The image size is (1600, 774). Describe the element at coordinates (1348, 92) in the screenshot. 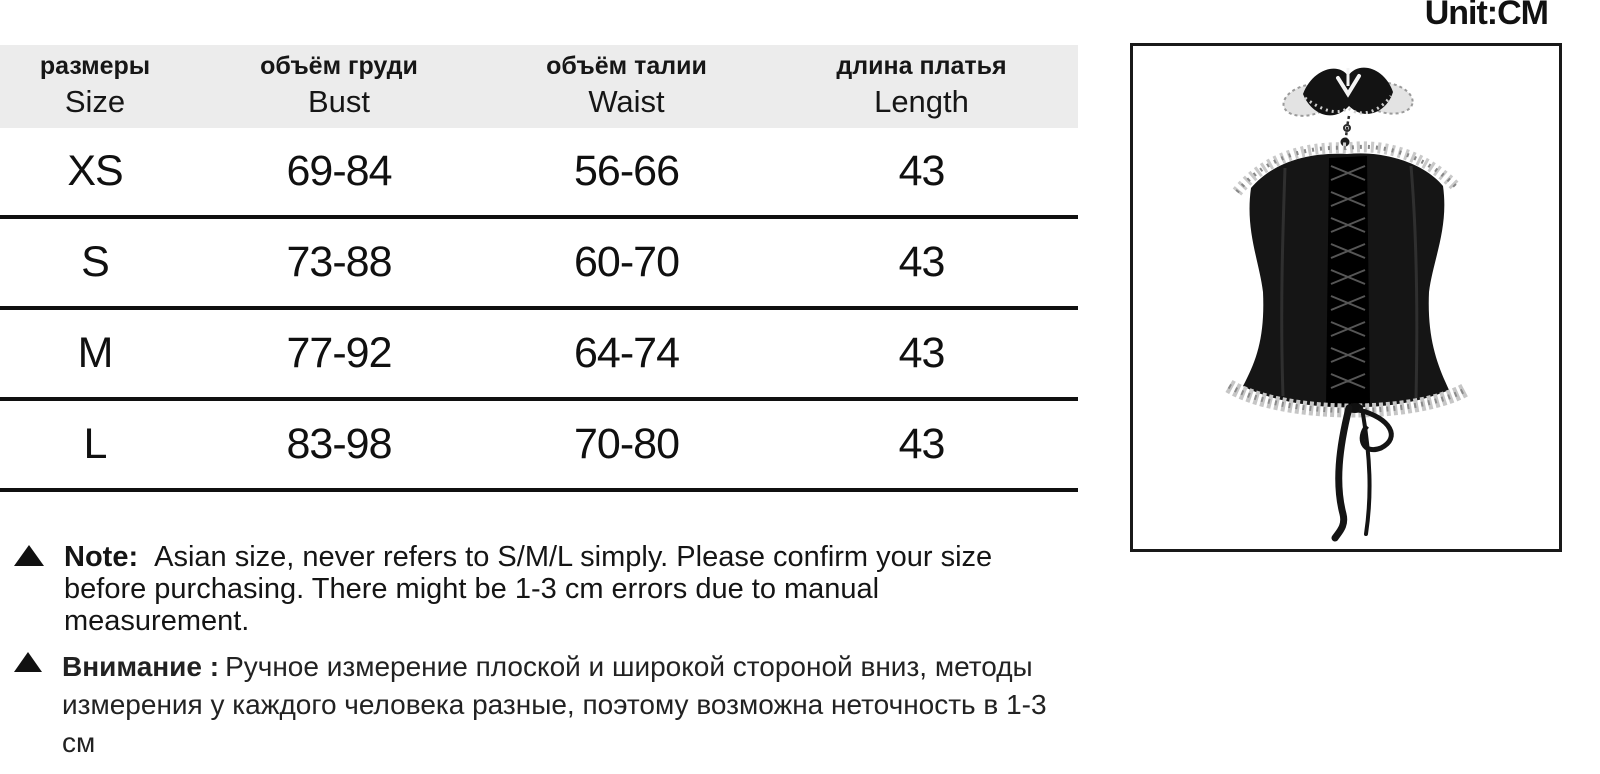

I see `choker-icon` at that location.